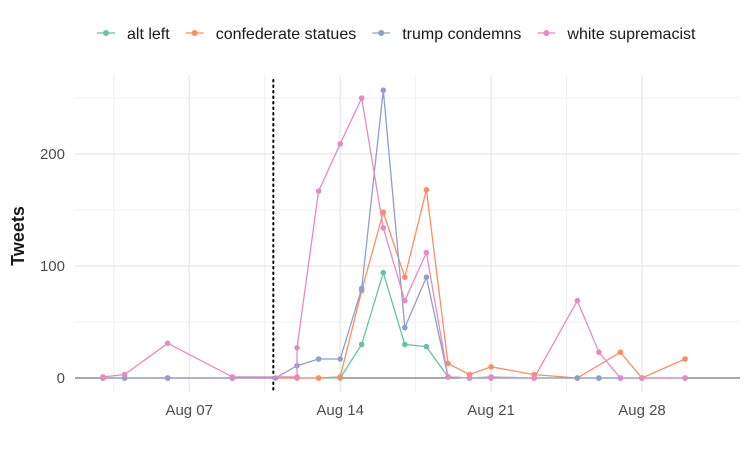 Image resolution: width=750 pixels, height=450 pixels. I want to click on legend-item-white-supremacist: white supremacist, so click(616, 34).